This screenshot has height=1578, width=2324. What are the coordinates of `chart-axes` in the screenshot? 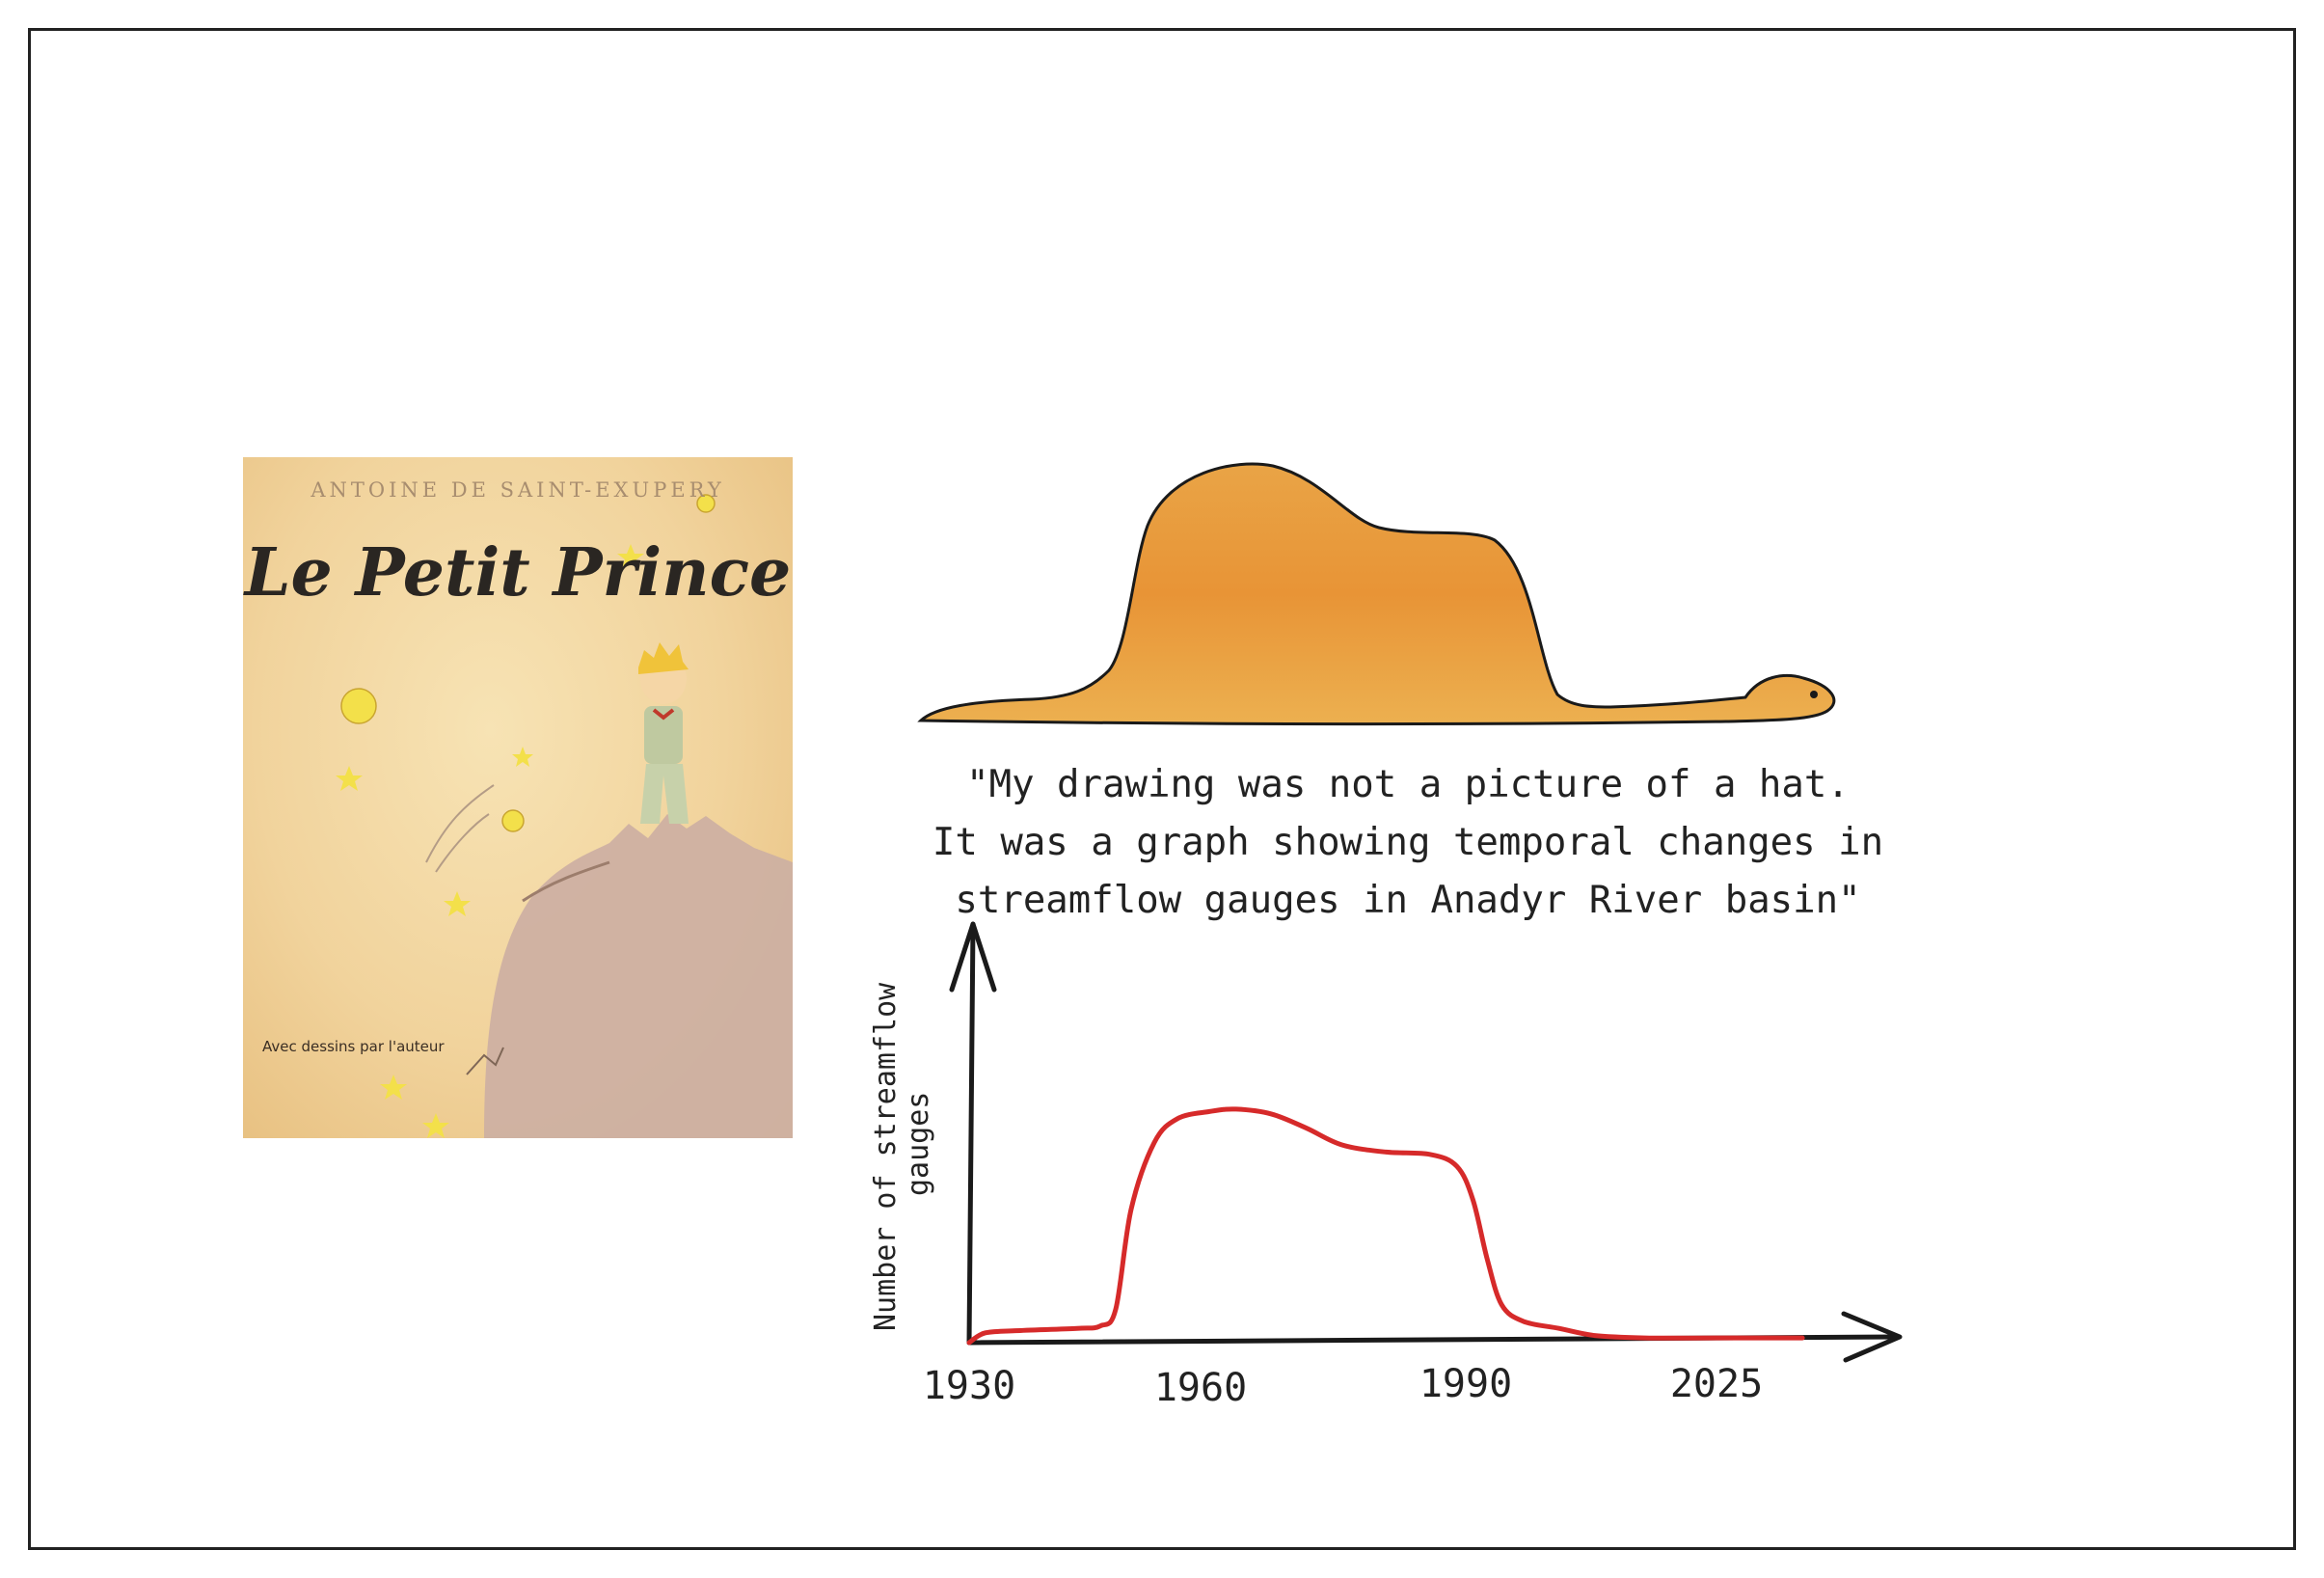 It's located at (1426, 1142).